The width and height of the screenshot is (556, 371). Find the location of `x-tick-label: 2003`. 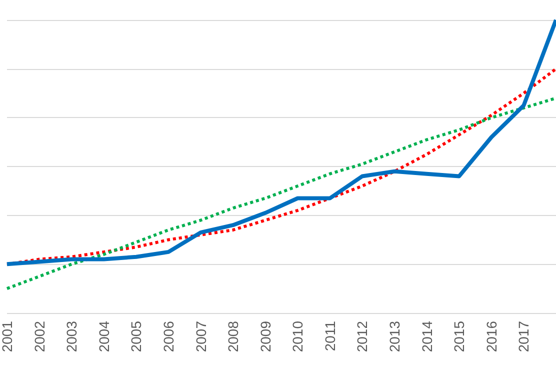

x-tick-label: 2003 is located at coordinates (72, 336).